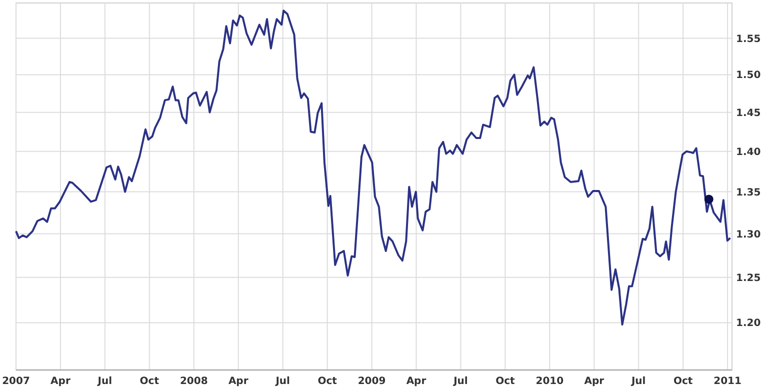 The height and width of the screenshot is (388, 763). What do you see at coordinates (748, 324) in the screenshot?
I see `y-tick-label: 1.20` at bounding box center [748, 324].